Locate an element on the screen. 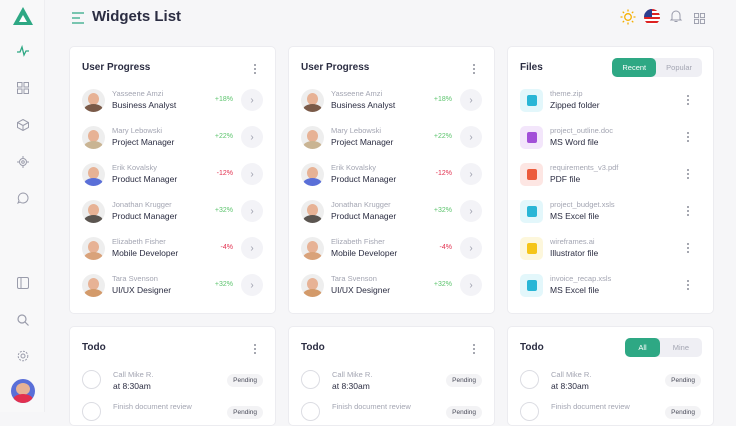  list-item: Erik Kovalsky Product Manager -12% › is located at coordinates (172, 175).